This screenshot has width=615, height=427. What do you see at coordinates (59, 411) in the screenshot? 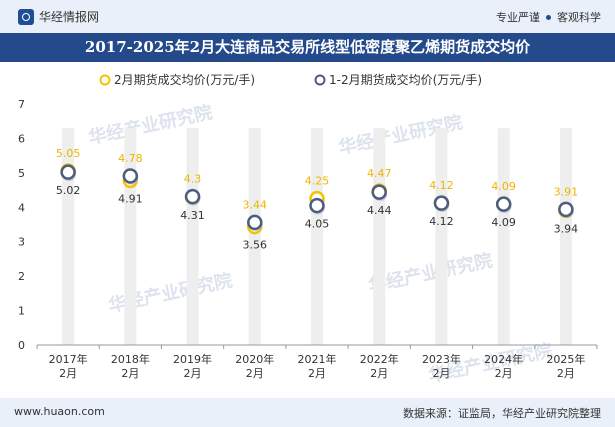
I see `site-url: www.huaon.com` at bounding box center [59, 411].